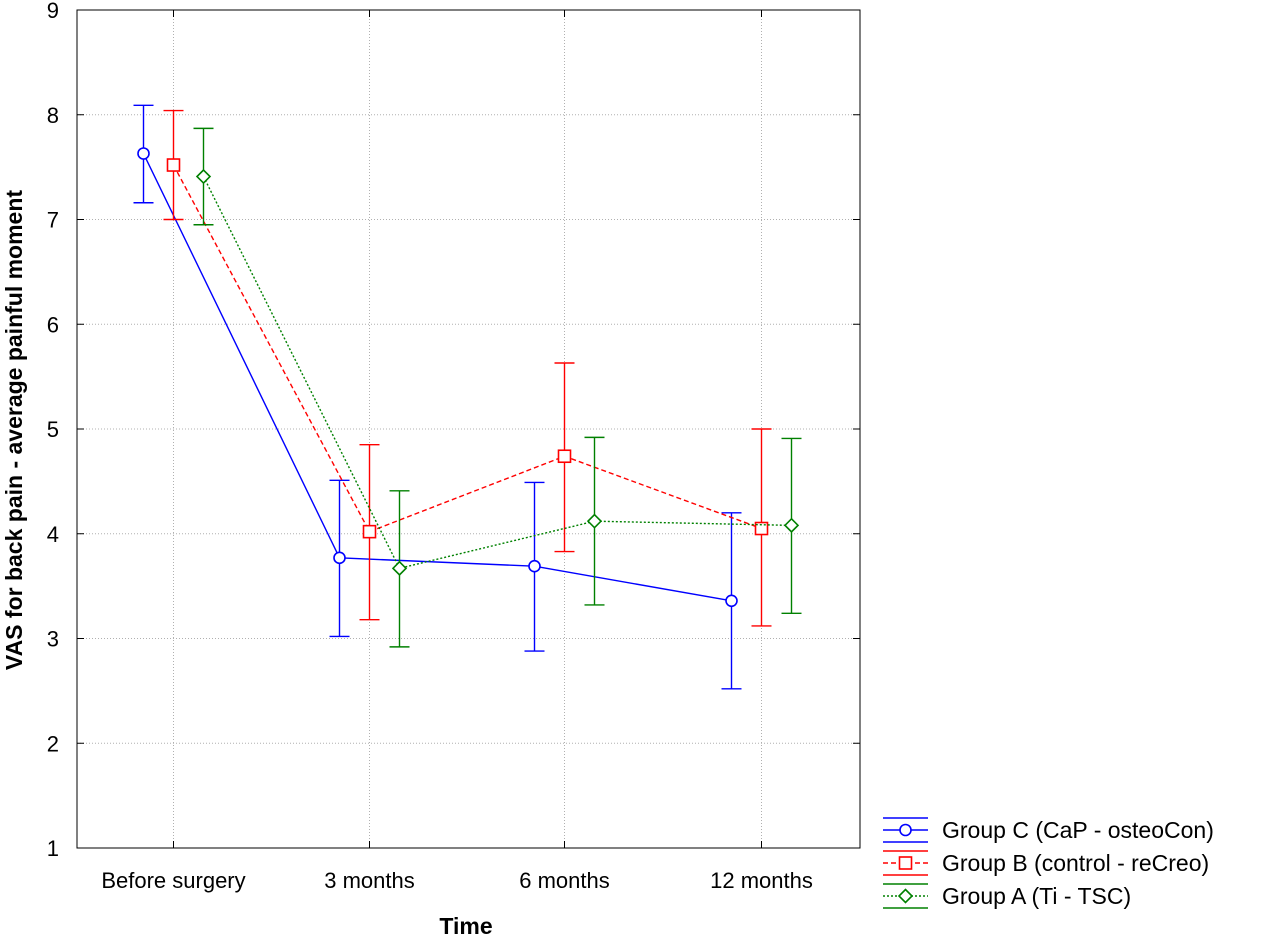 The width and height of the screenshot is (1280, 938). What do you see at coordinates (53, 848) in the screenshot?
I see `y-tick-label: 1` at bounding box center [53, 848].